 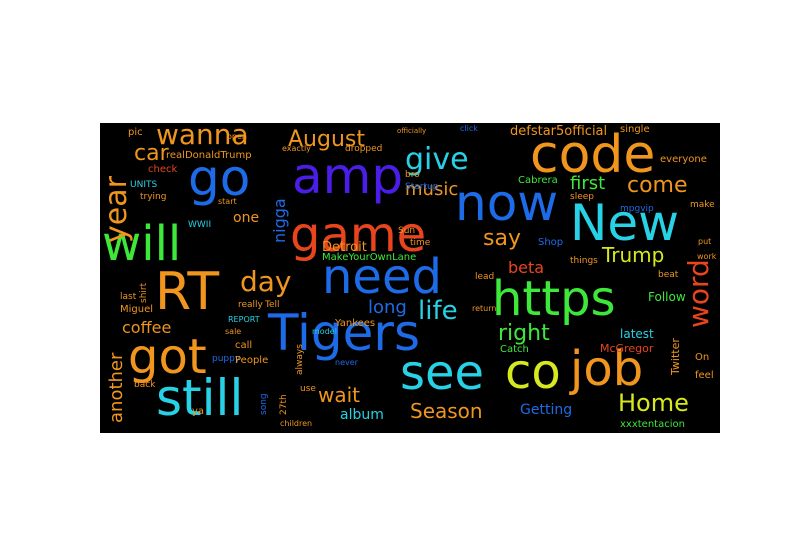 I want to click on word-really: really, so click(x=250, y=305).